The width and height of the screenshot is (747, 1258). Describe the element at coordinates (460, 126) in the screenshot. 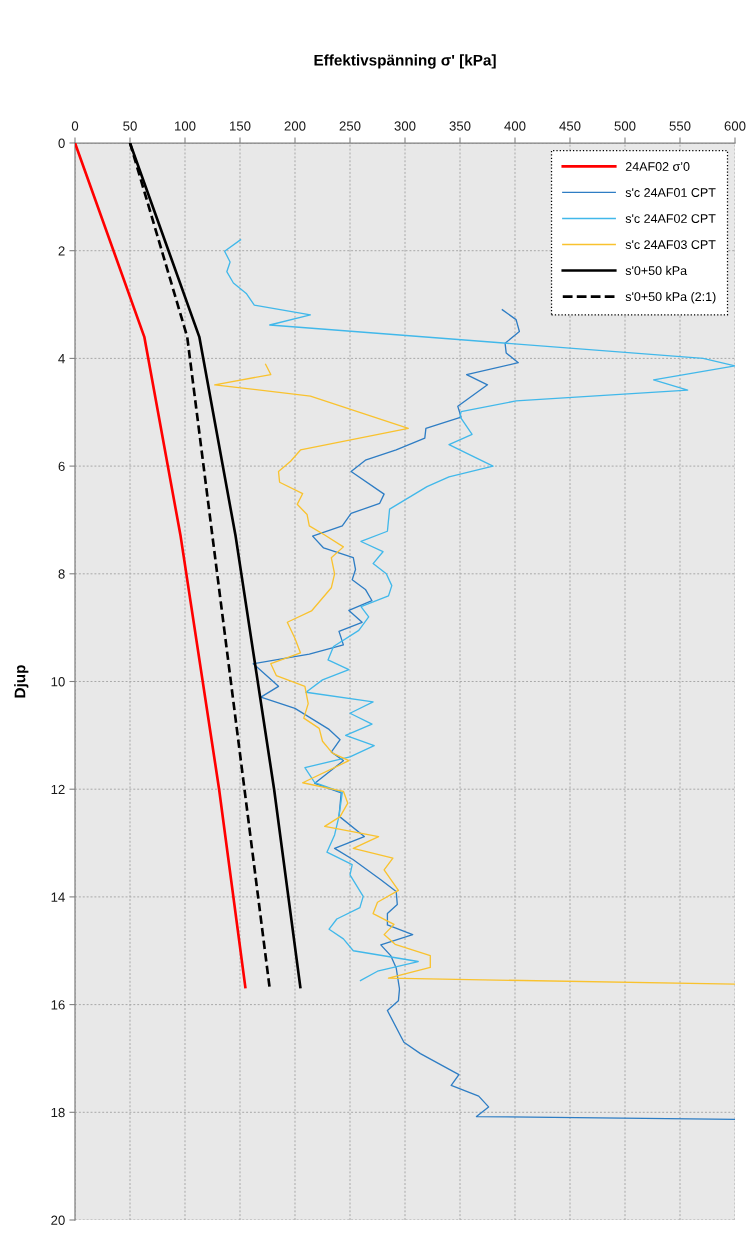

I see `x-tick-label: 350` at that location.